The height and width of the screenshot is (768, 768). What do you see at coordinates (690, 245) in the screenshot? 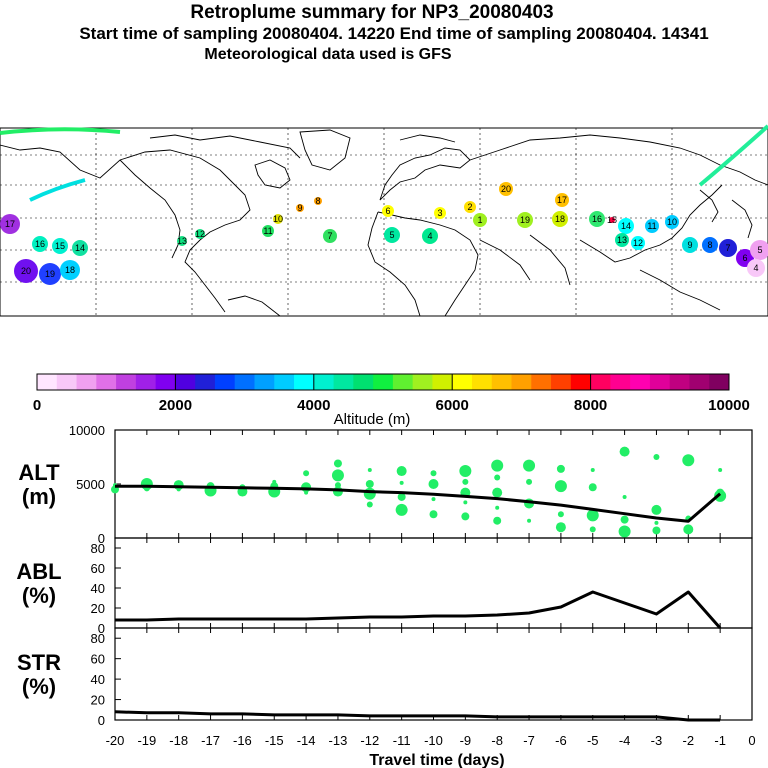
I see `map-plume-marker: 9` at bounding box center [690, 245].